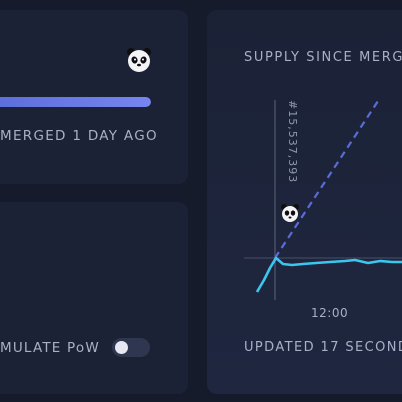  I want to click on merged-caption: MERGED 1 DAY AGO, so click(79, 136).